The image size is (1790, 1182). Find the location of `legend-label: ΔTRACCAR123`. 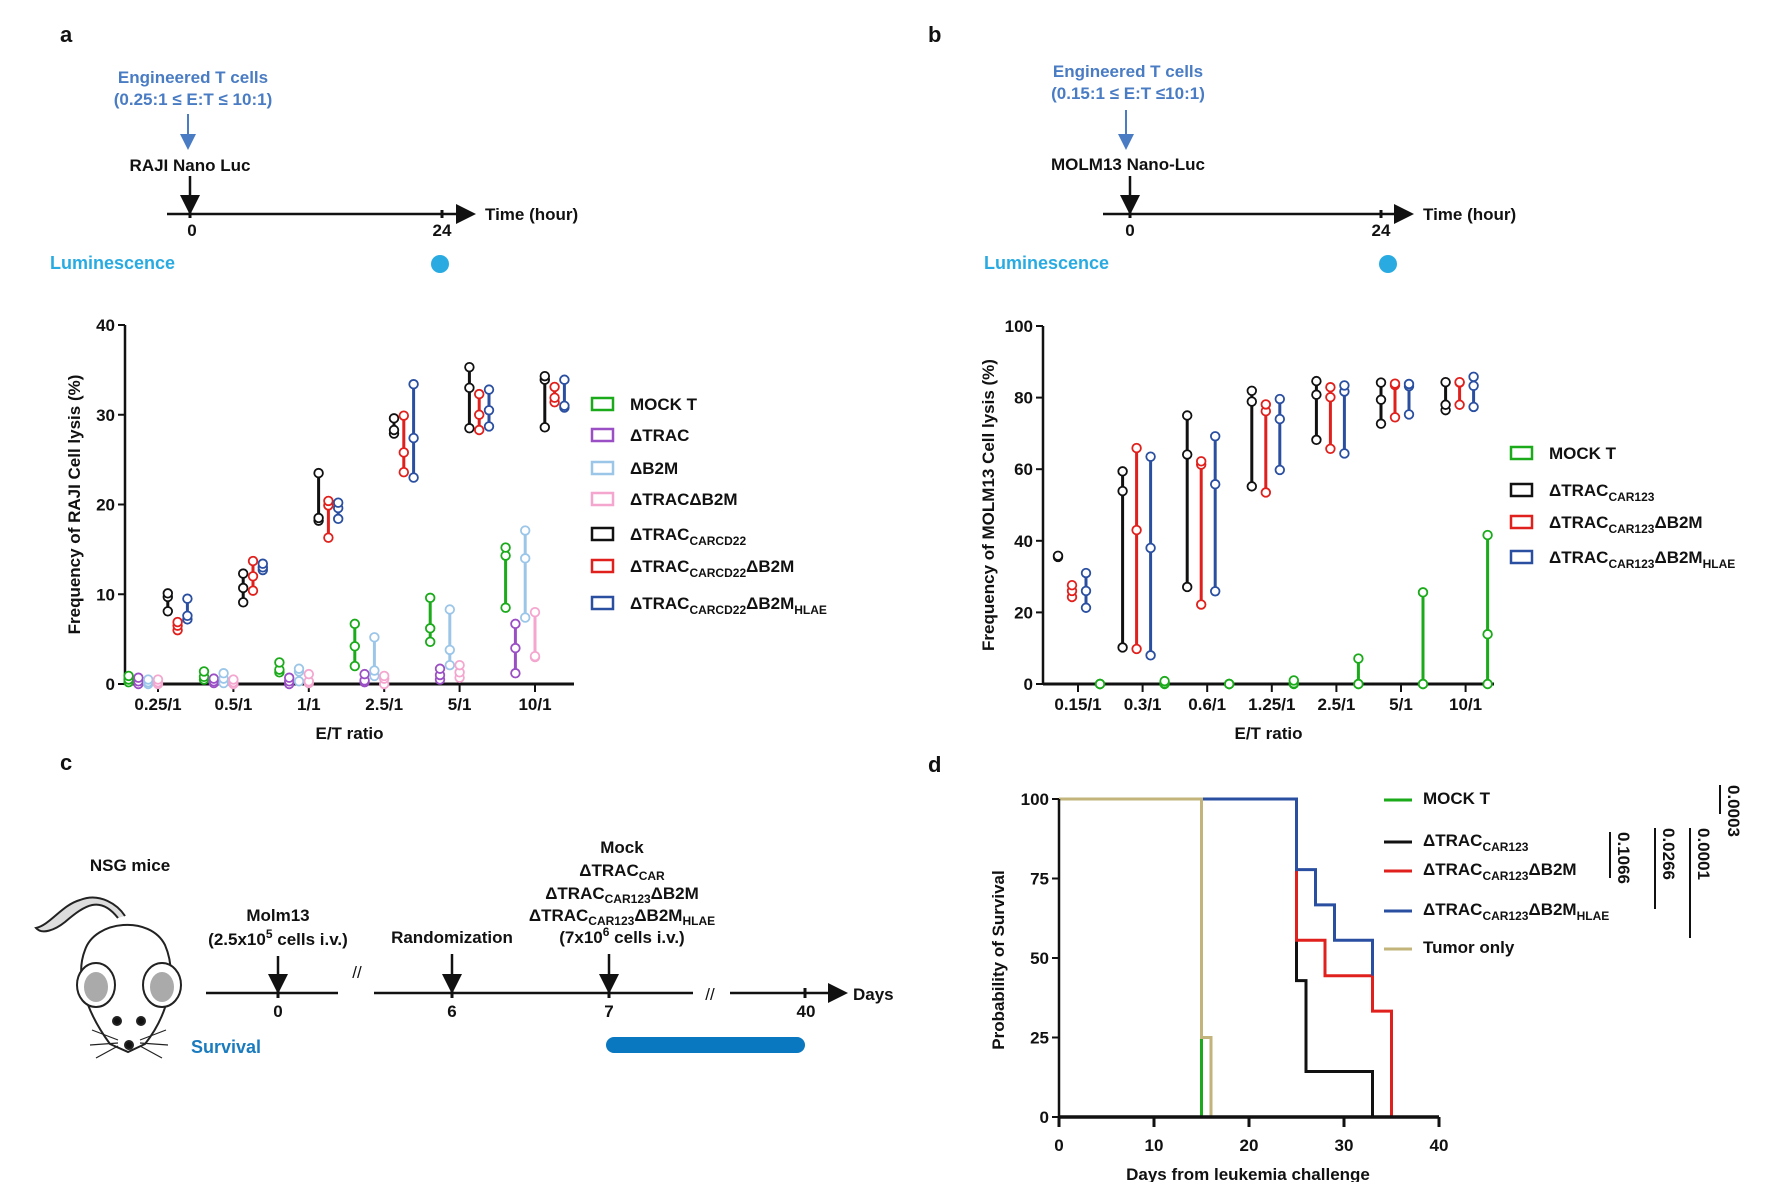

legend-label: ΔTRACCAR123 is located at coordinates (1602, 492).